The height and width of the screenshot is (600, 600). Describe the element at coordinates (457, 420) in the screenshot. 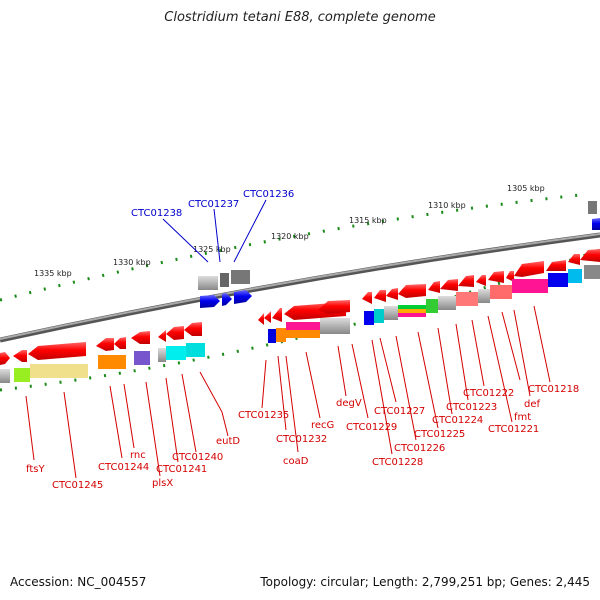

I see `gene-label-CTC01224: CTC01224` at that location.